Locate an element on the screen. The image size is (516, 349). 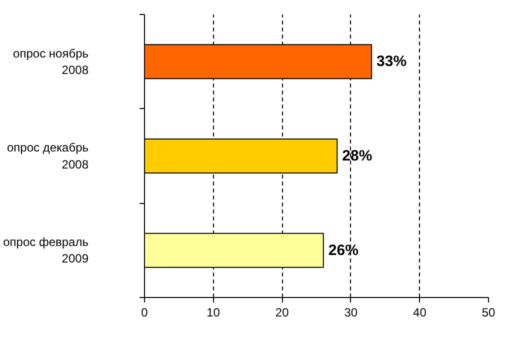
x-tick-label: 10 is located at coordinates (213, 313).